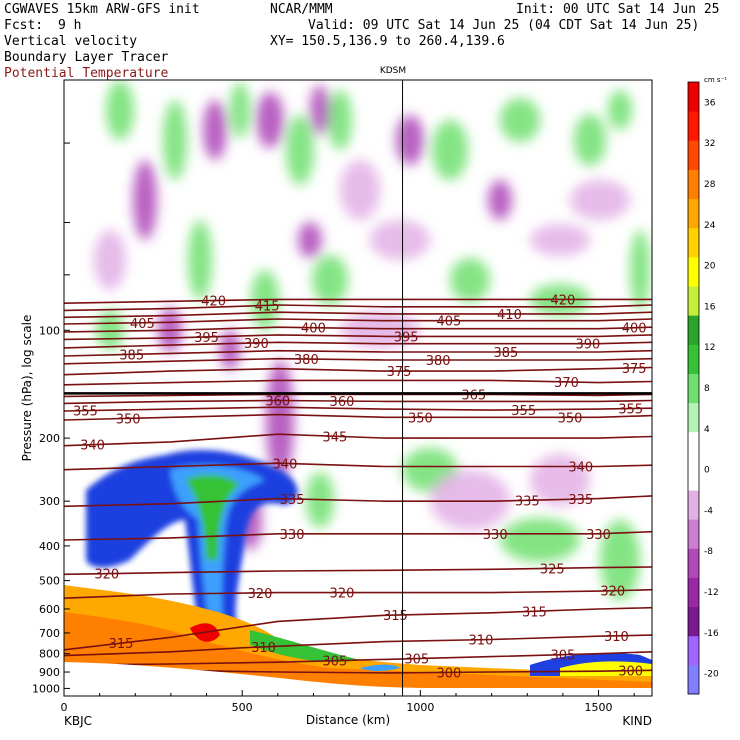  I want to click on colorbar-label: -16, so click(711, 634).